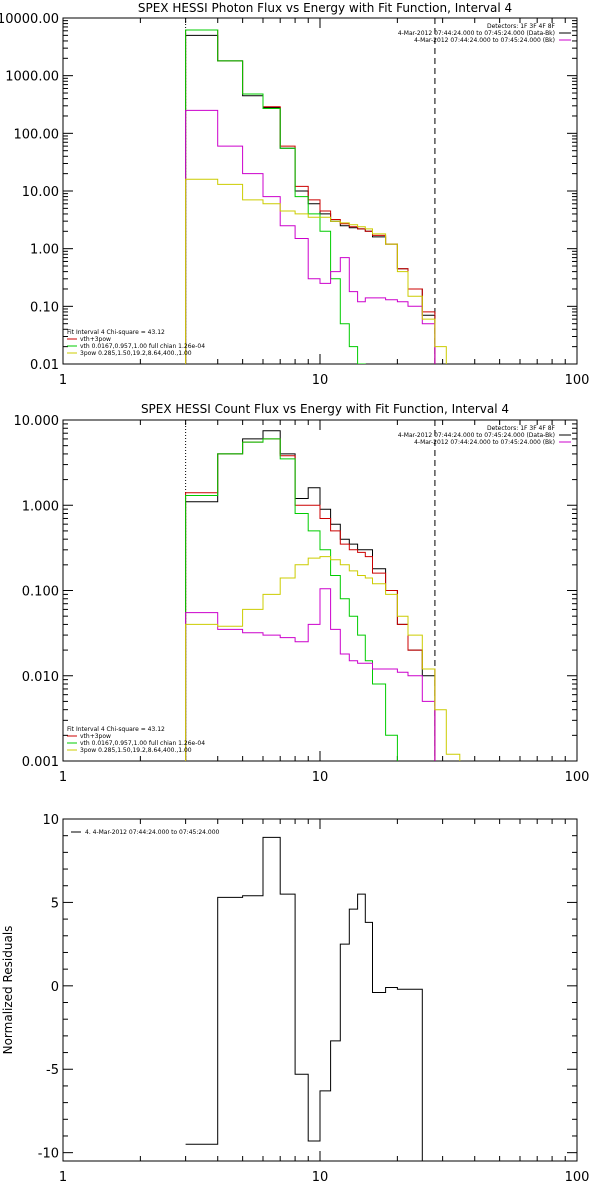 This screenshot has width=600, height=1200. What do you see at coordinates (40, 192) in the screenshot?
I see `photon-y-tick-label: 10.00` at bounding box center [40, 192].